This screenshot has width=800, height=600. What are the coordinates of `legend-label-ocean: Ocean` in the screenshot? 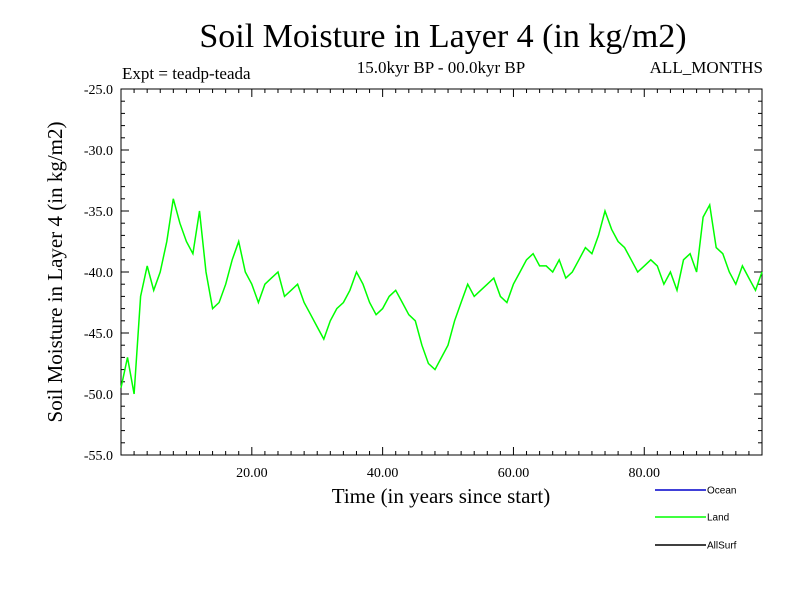 It's located at (721, 491).